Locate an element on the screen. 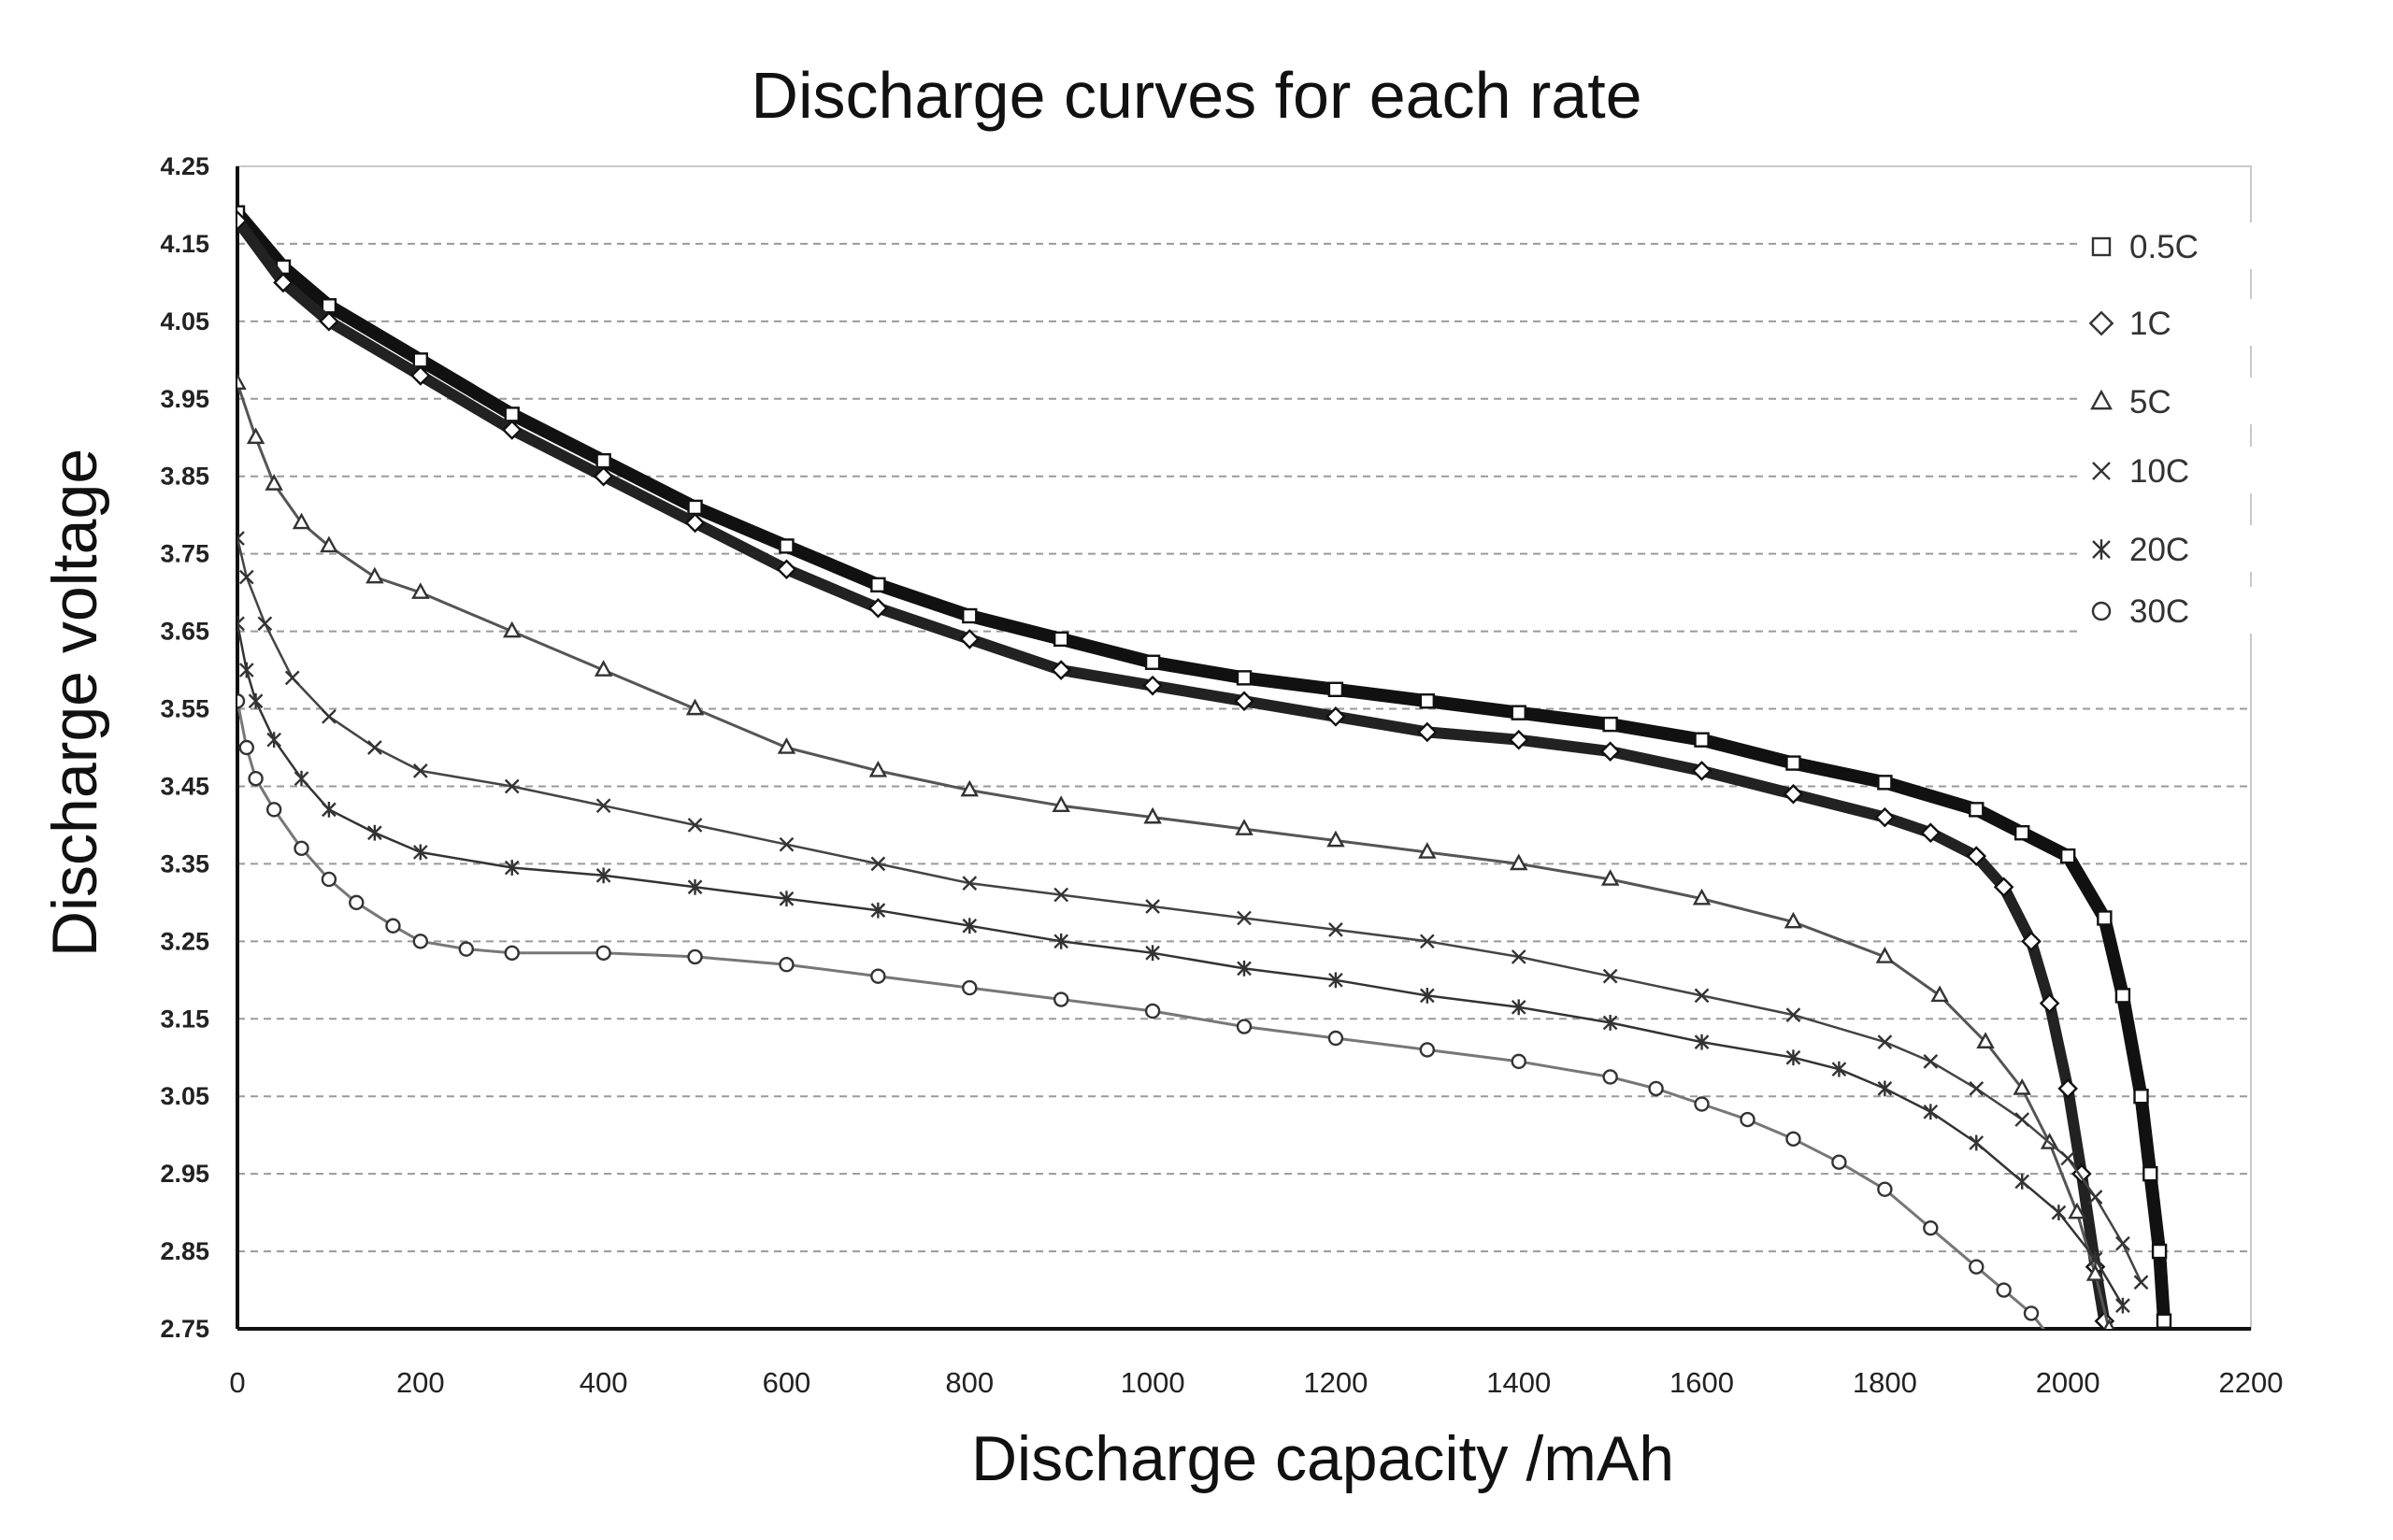 The height and width of the screenshot is (1540, 2393). y-tick-label: 2.95 is located at coordinates (185, 1174).